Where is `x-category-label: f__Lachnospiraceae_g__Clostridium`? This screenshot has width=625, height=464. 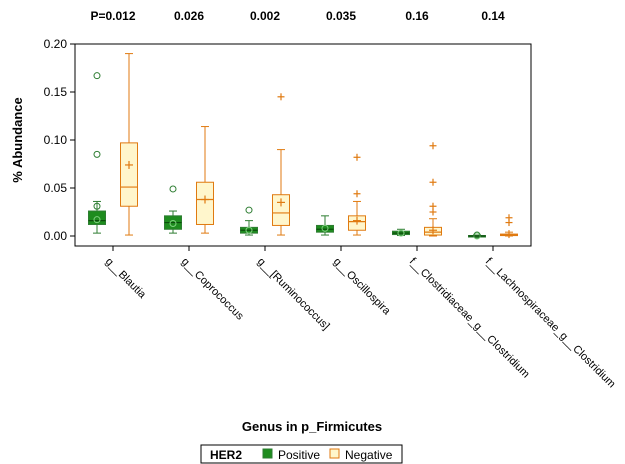 x-category-label: f__Lachnospiraceae_g__Clostridium is located at coordinates (550, 323).